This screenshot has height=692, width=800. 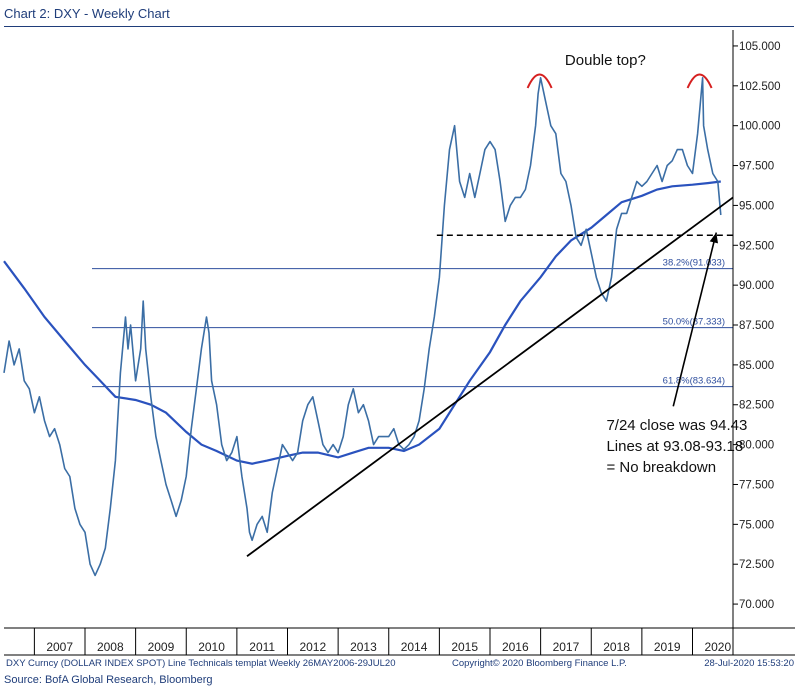 What do you see at coordinates (695, 319) in the screenshot?
I see `annotation-arrow-shaft` at bounding box center [695, 319].